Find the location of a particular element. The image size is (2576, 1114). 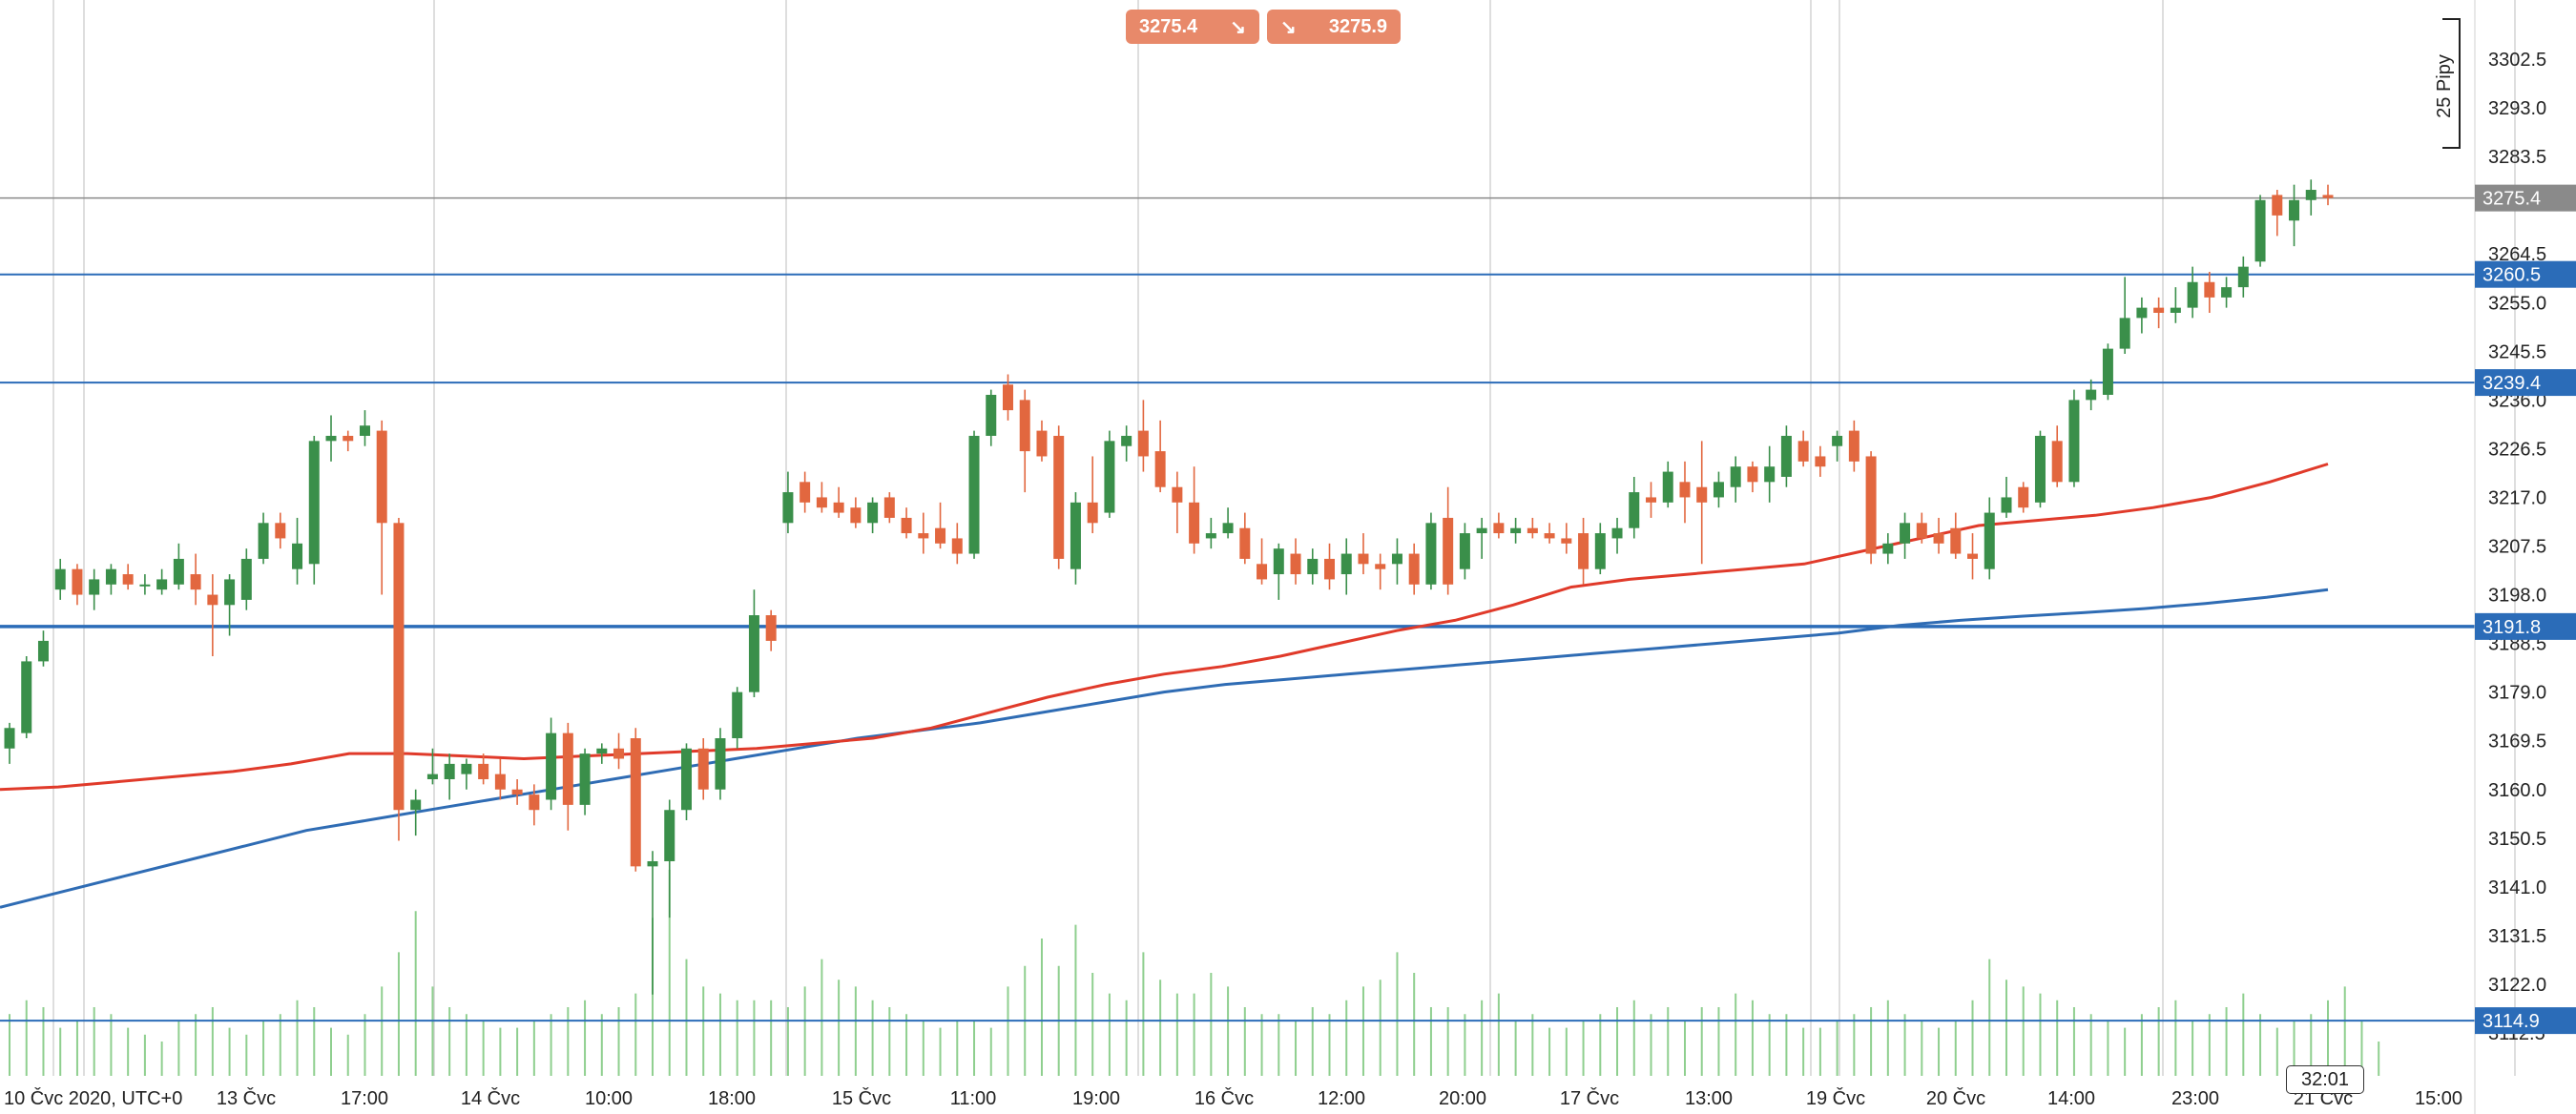

price-tag-label: 3239.4 is located at coordinates (2512, 383).